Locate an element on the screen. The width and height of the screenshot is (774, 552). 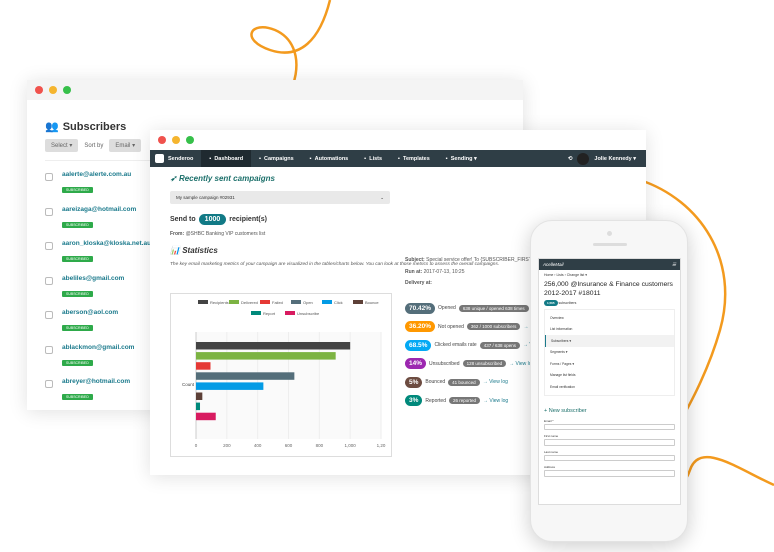
nav-automations: ▪ Automations is located at coordinates (329, 158).